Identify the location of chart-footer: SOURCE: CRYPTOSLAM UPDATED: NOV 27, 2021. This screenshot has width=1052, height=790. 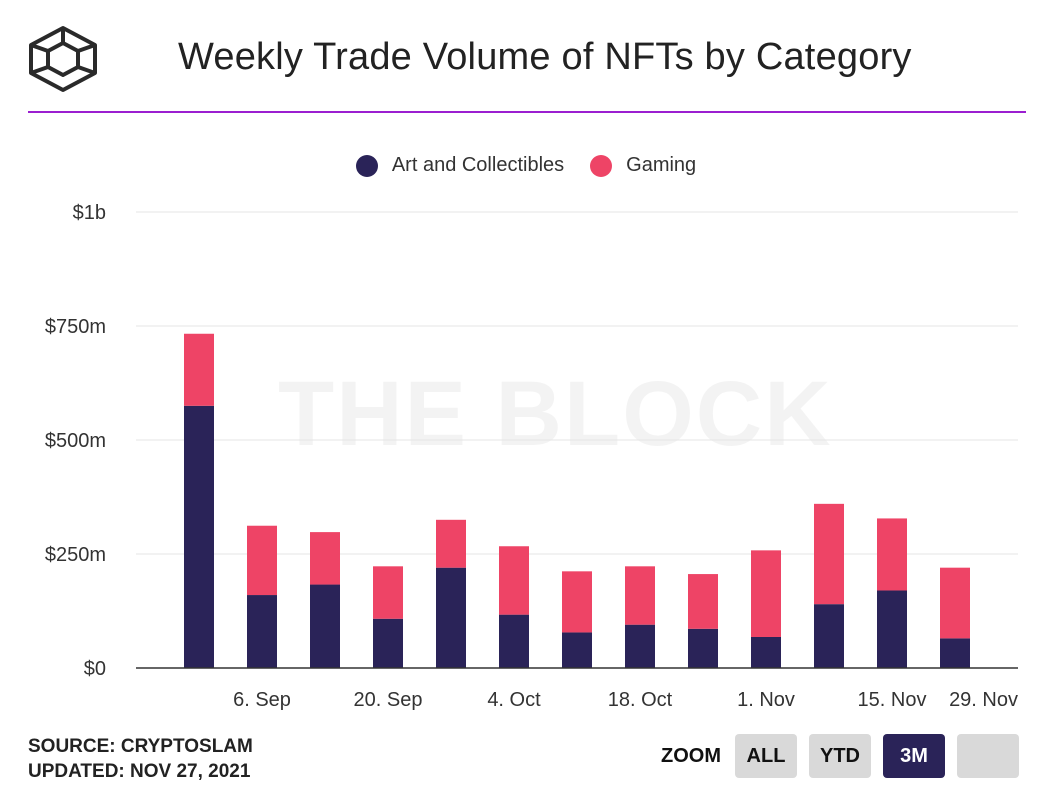
(140, 759).